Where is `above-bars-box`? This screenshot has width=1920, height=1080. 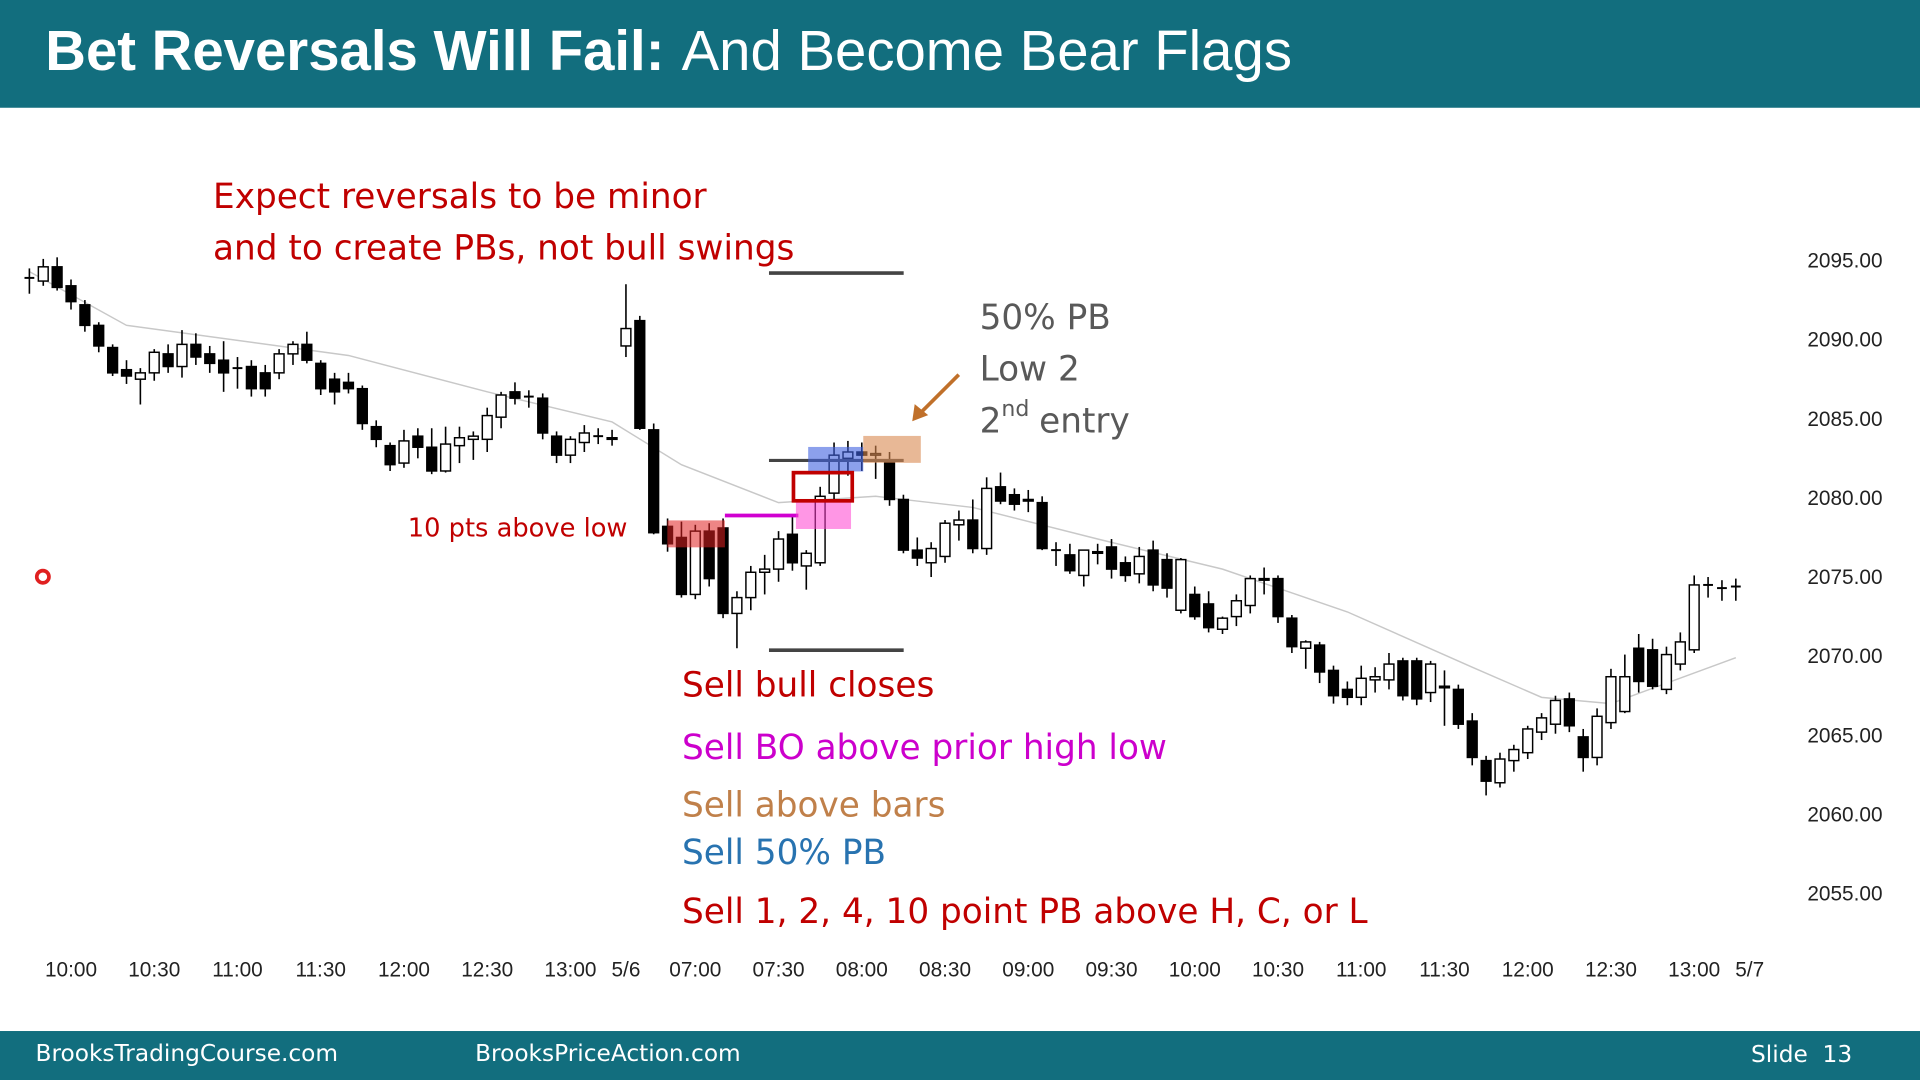
above-bars-box is located at coordinates (892, 449).